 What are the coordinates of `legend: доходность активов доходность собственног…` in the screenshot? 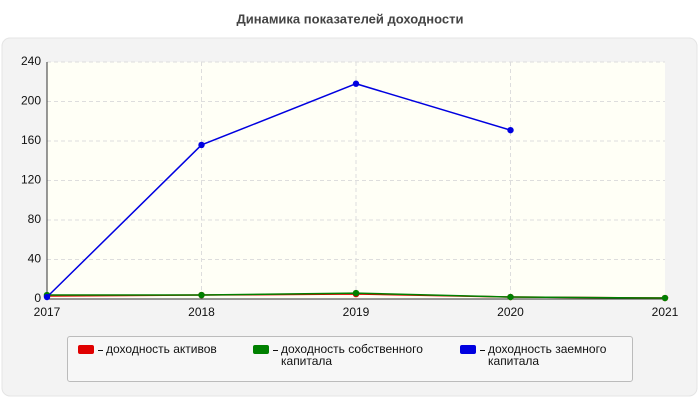 It's located at (350, 359).